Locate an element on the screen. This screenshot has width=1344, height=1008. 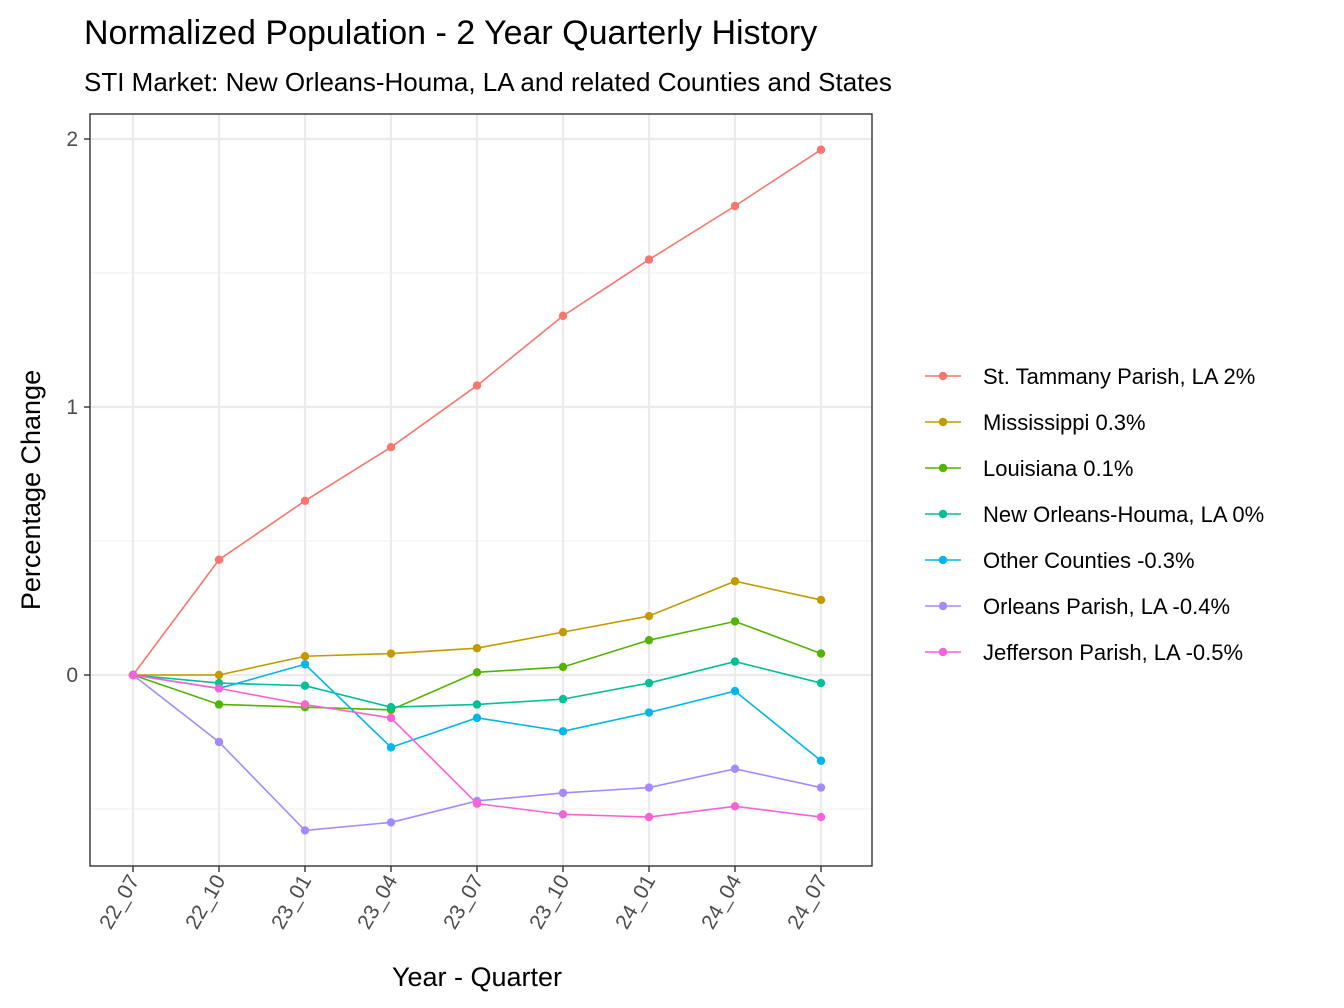
legend-item: Other Counties -0.3% is located at coordinates (1060, 560).